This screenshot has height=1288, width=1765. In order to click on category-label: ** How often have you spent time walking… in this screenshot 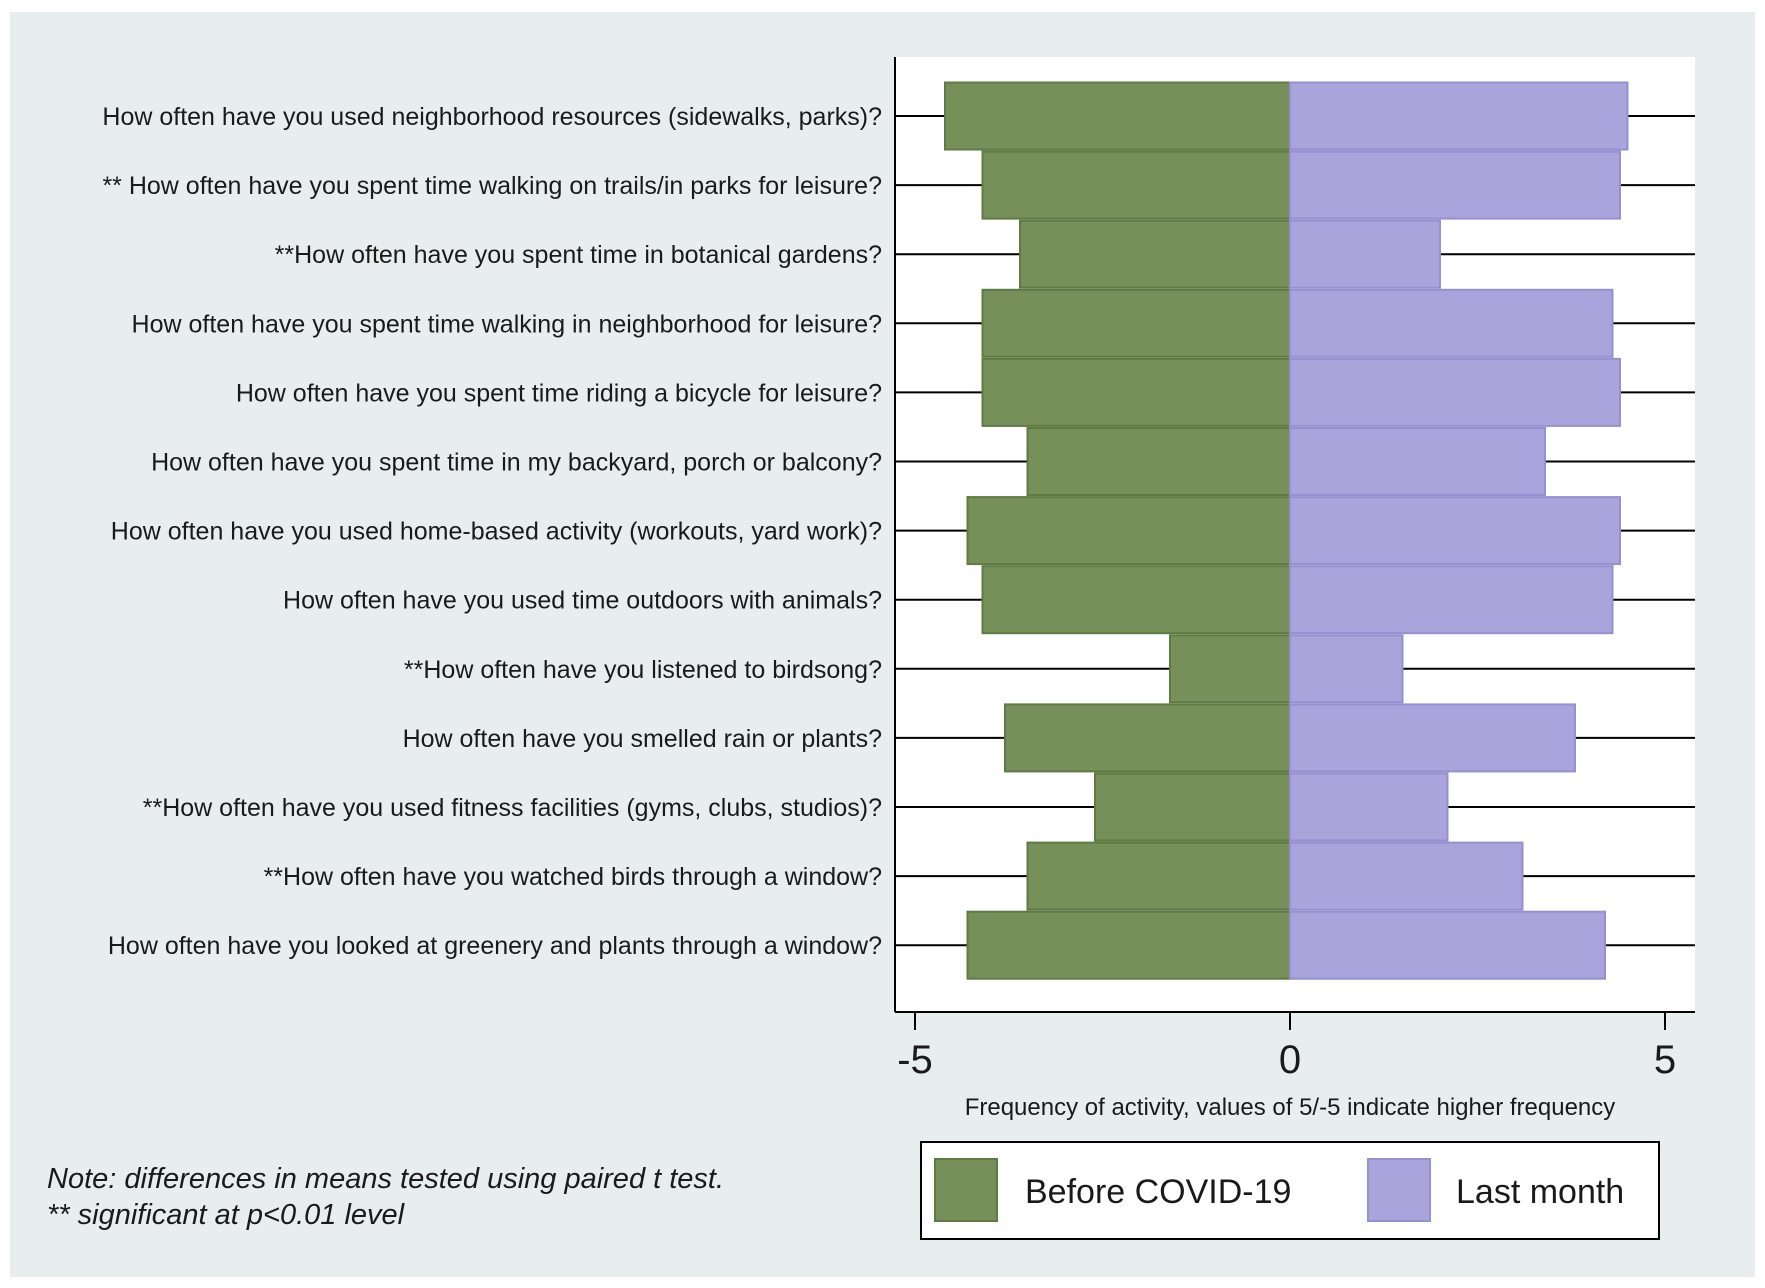, I will do `click(492, 186)`.